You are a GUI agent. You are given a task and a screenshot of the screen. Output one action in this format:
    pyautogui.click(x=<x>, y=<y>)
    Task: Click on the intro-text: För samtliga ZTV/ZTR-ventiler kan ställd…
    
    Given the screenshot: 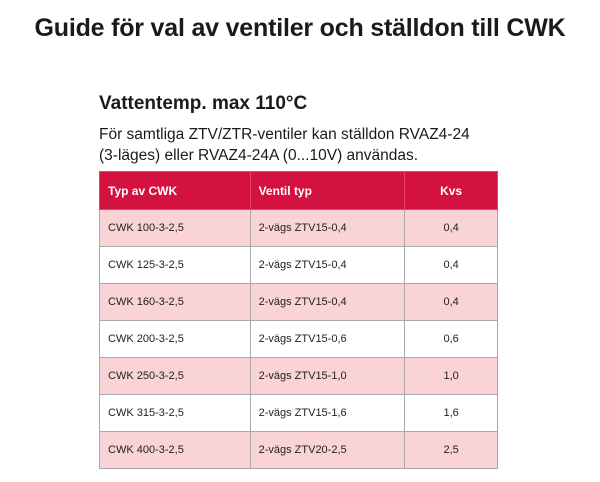 What is the action you would take?
    pyautogui.click(x=309, y=145)
    